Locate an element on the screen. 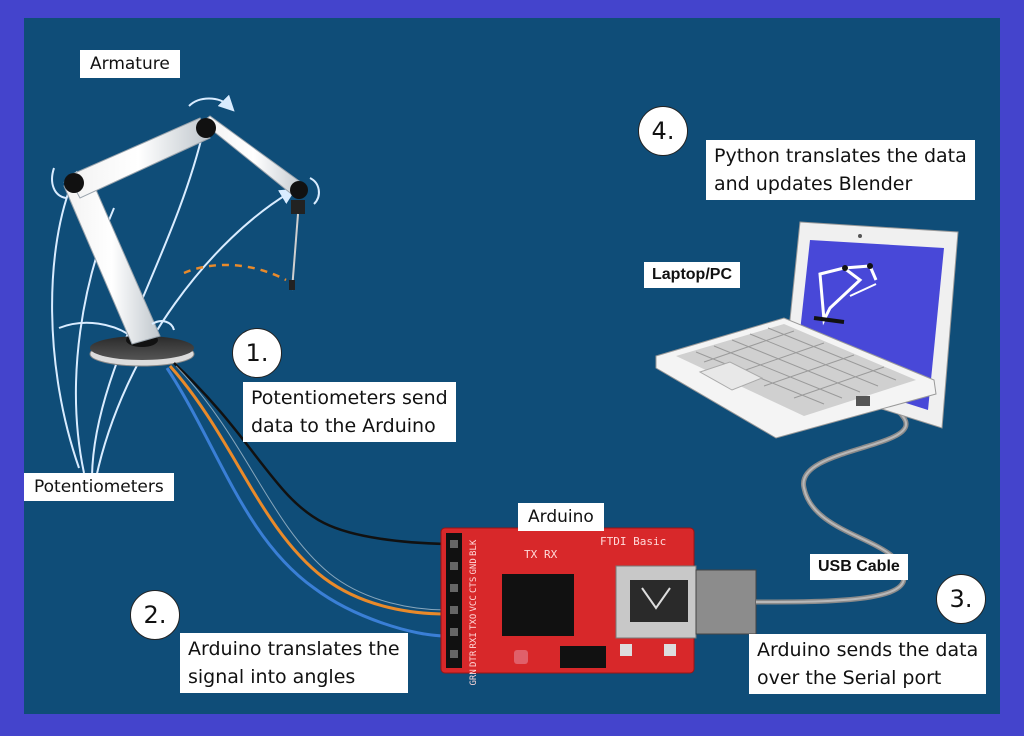 The image size is (1024, 736). step-4-badge: 4. is located at coordinates (663, 131).